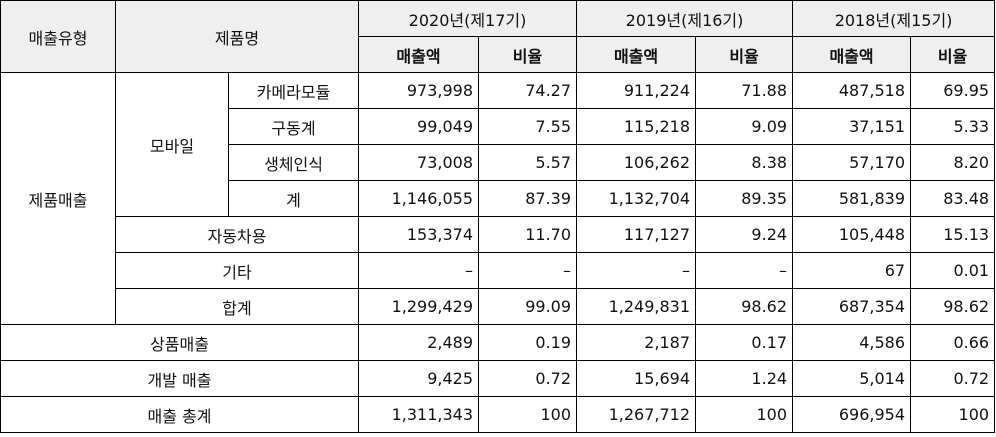  I want to click on value-cell: 99,049, so click(419, 126).